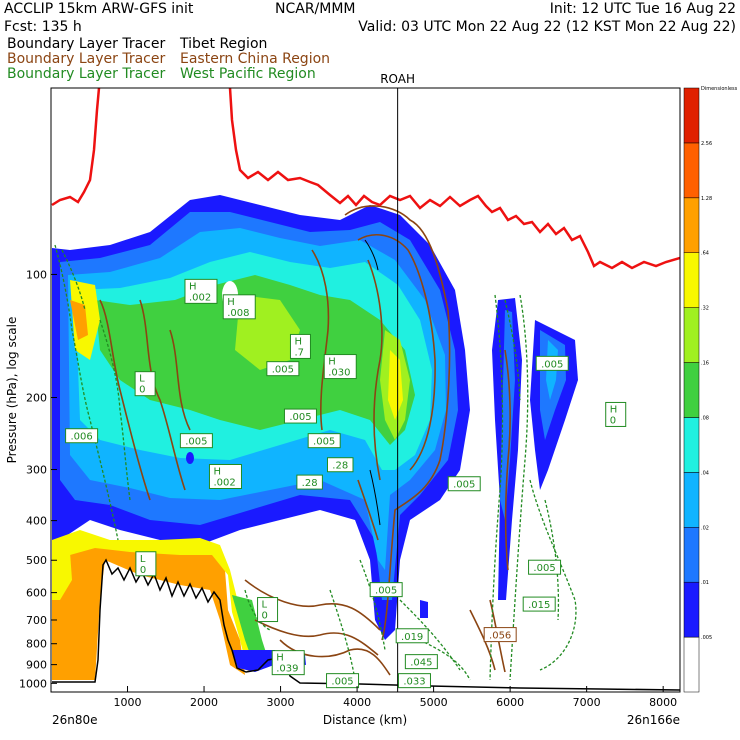 The height and width of the screenshot is (740, 740). Describe the element at coordinates (288, 663) in the screenshot. I see `contour-label-box: H.039` at that location.